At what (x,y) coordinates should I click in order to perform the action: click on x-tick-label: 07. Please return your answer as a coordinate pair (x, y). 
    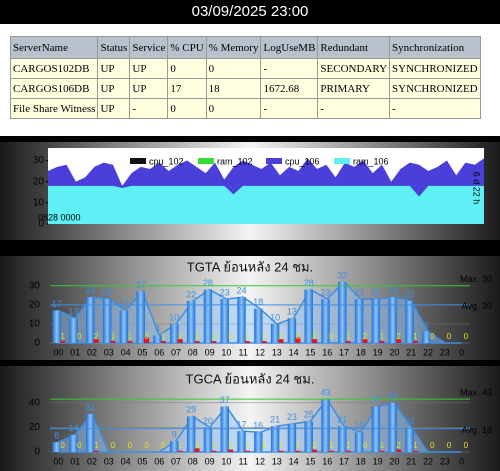
    Looking at the image, I should click on (176, 461).